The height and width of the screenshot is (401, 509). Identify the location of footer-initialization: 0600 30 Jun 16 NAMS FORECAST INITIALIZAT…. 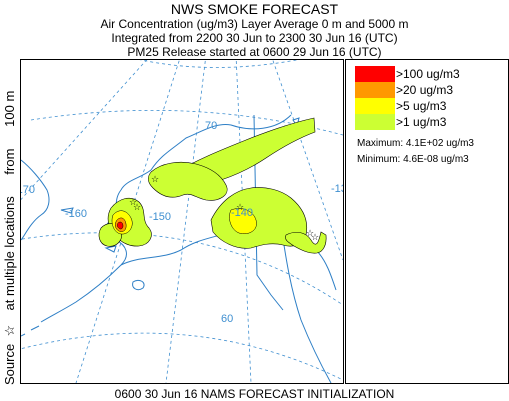
(254, 394).